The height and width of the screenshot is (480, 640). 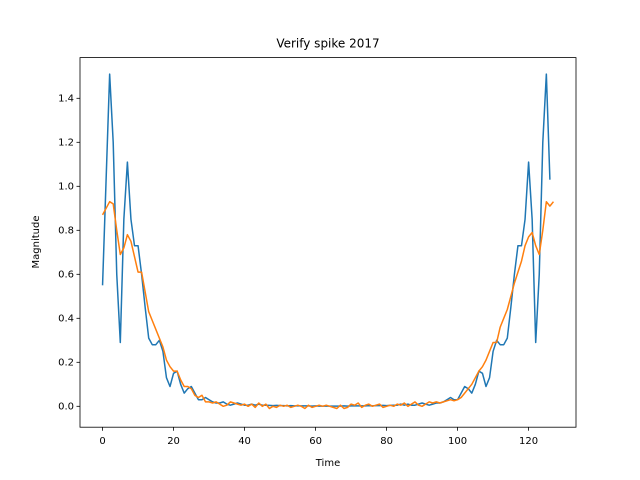 What do you see at coordinates (36, 242) in the screenshot?
I see `y-axis-label: Magnitude` at bounding box center [36, 242].